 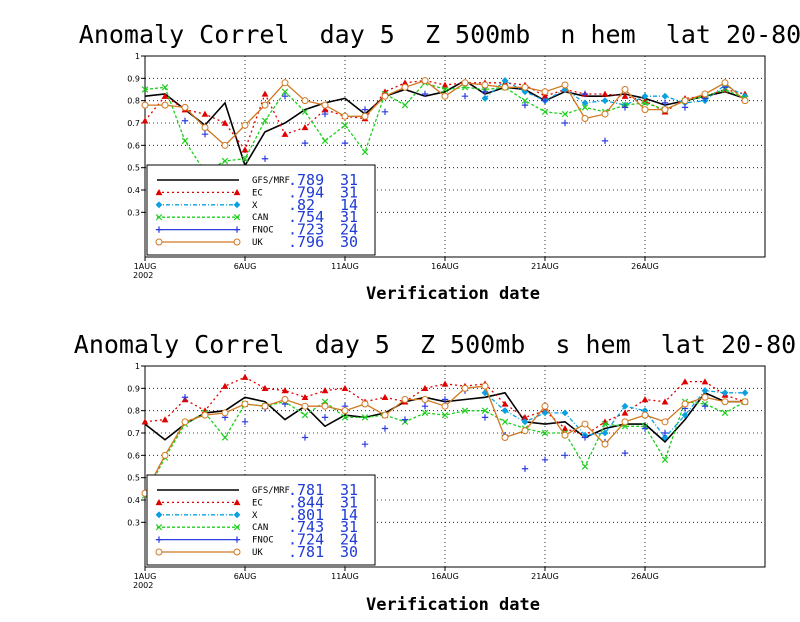 What do you see at coordinates (137, 56) in the screenshot?
I see `y-tick-label: 1` at bounding box center [137, 56].